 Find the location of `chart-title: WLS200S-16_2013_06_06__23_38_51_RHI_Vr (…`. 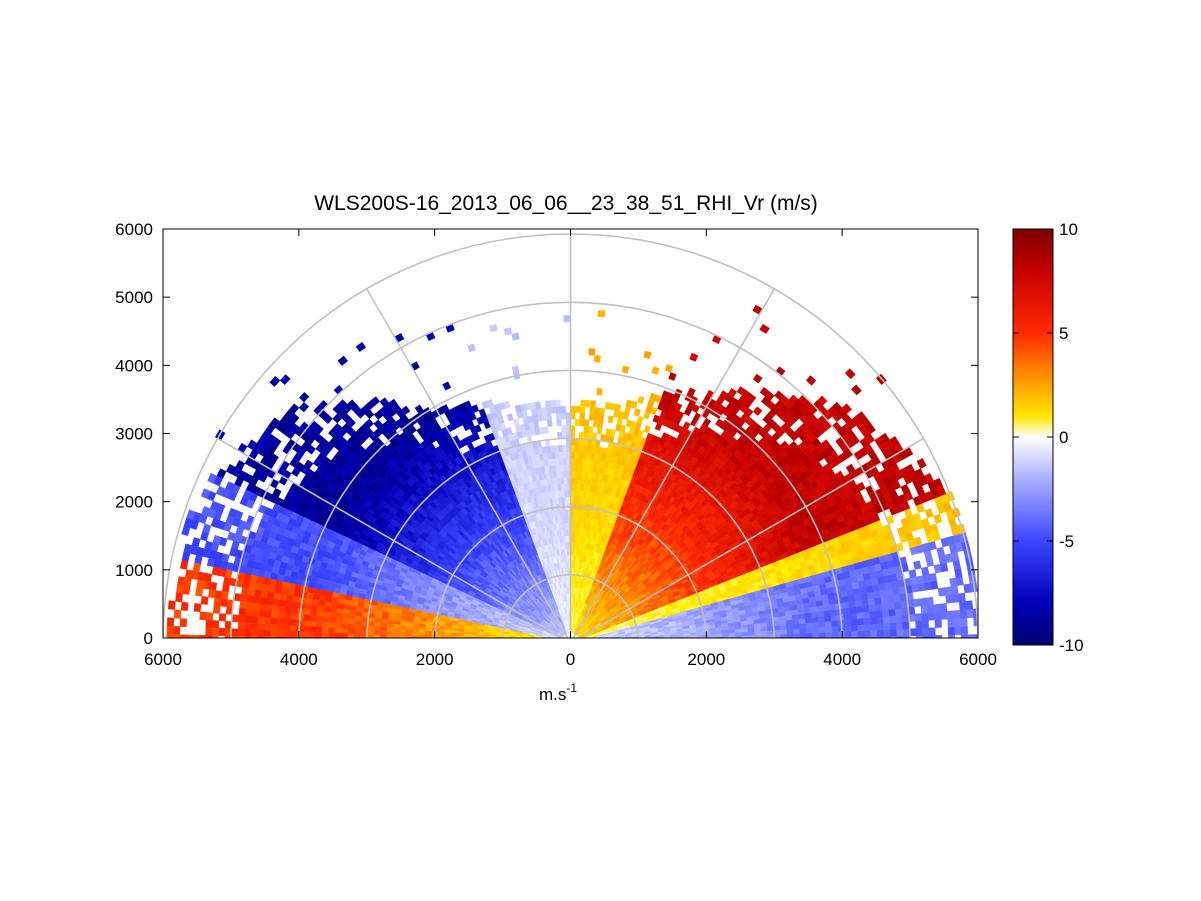

chart-title: WLS200S-16_2013_06_06__23_38_51_RHI_Vr (… is located at coordinates (566, 203).